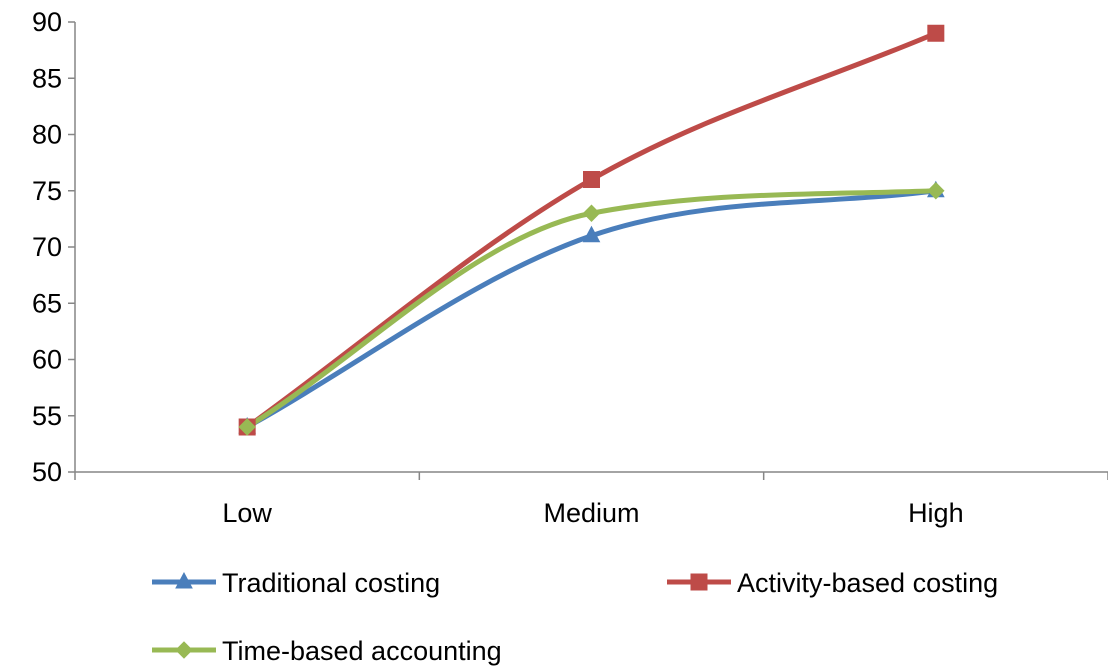 The height and width of the screenshot is (666, 1108). I want to click on y-tick-label: 75, so click(47, 191).